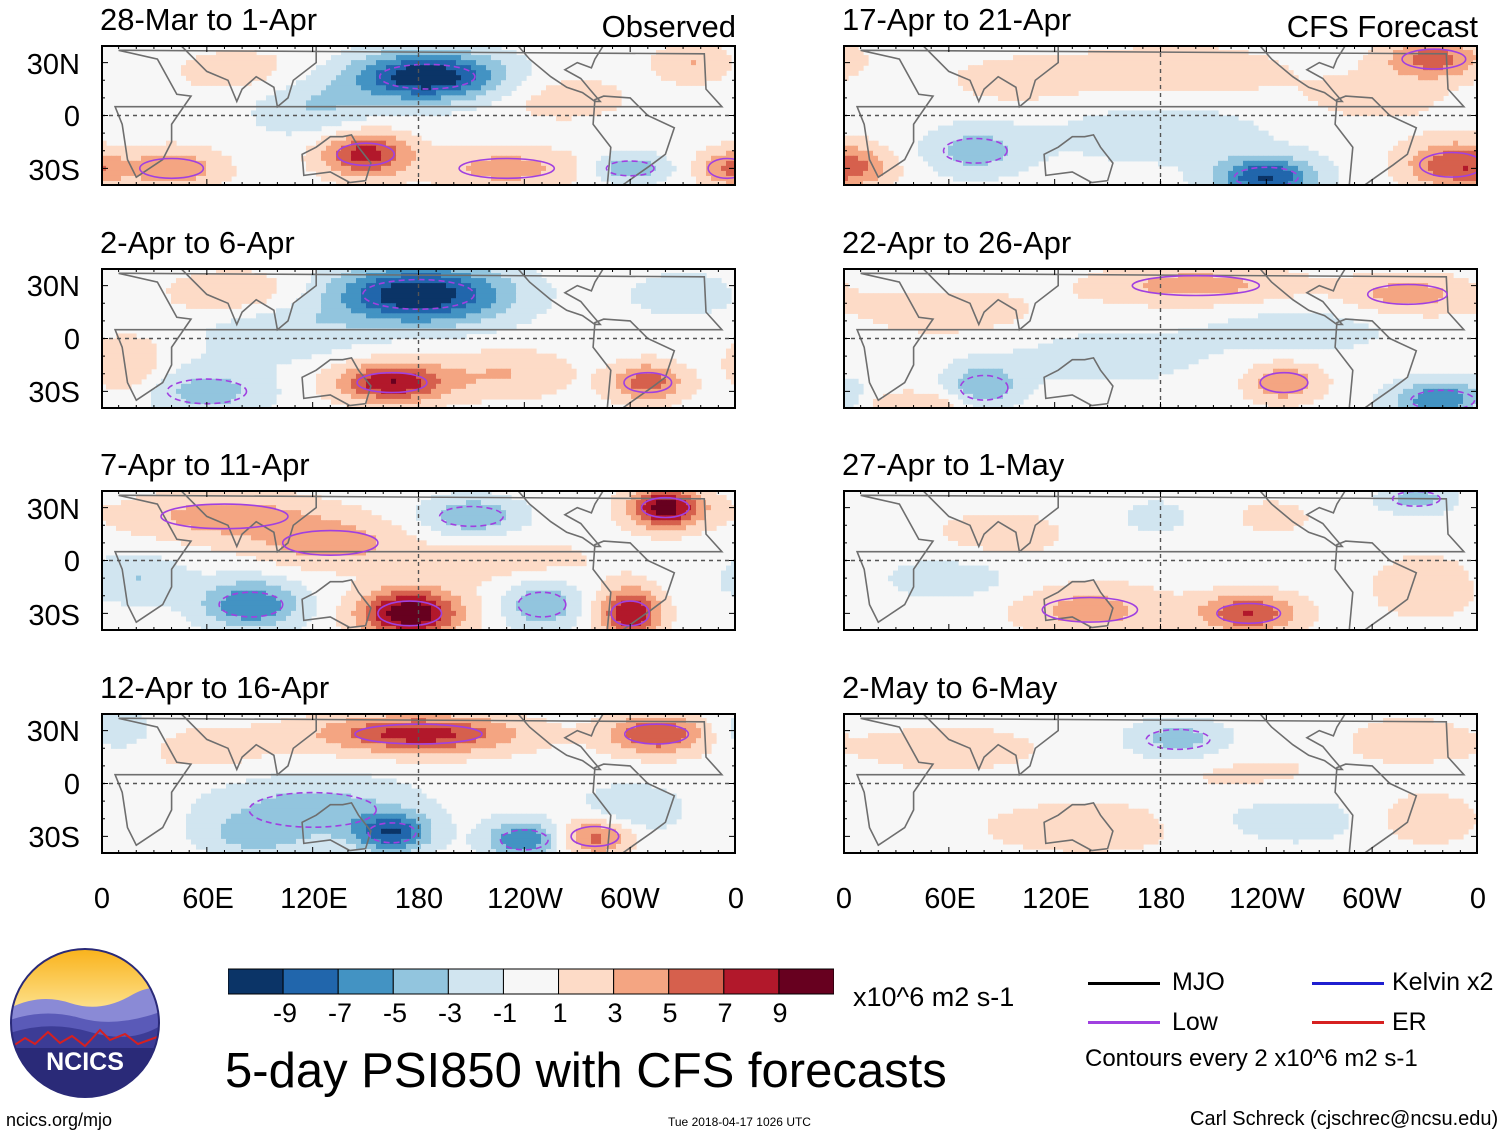 The width and height of the screenshot is (1510, 1137). What do you see at coordinates (957, 242) in the screenshot?
I see `panel-title: 22-Apr to 26-Apr` at bounding box center [957, 242].